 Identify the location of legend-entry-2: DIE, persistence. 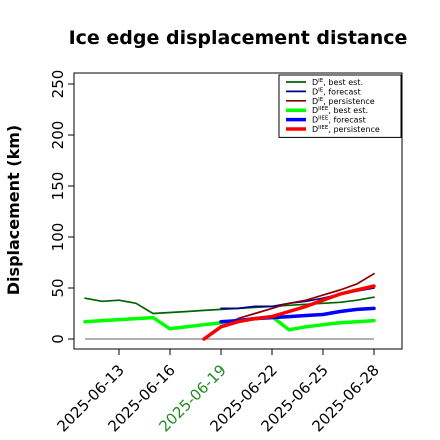
(343, 101).